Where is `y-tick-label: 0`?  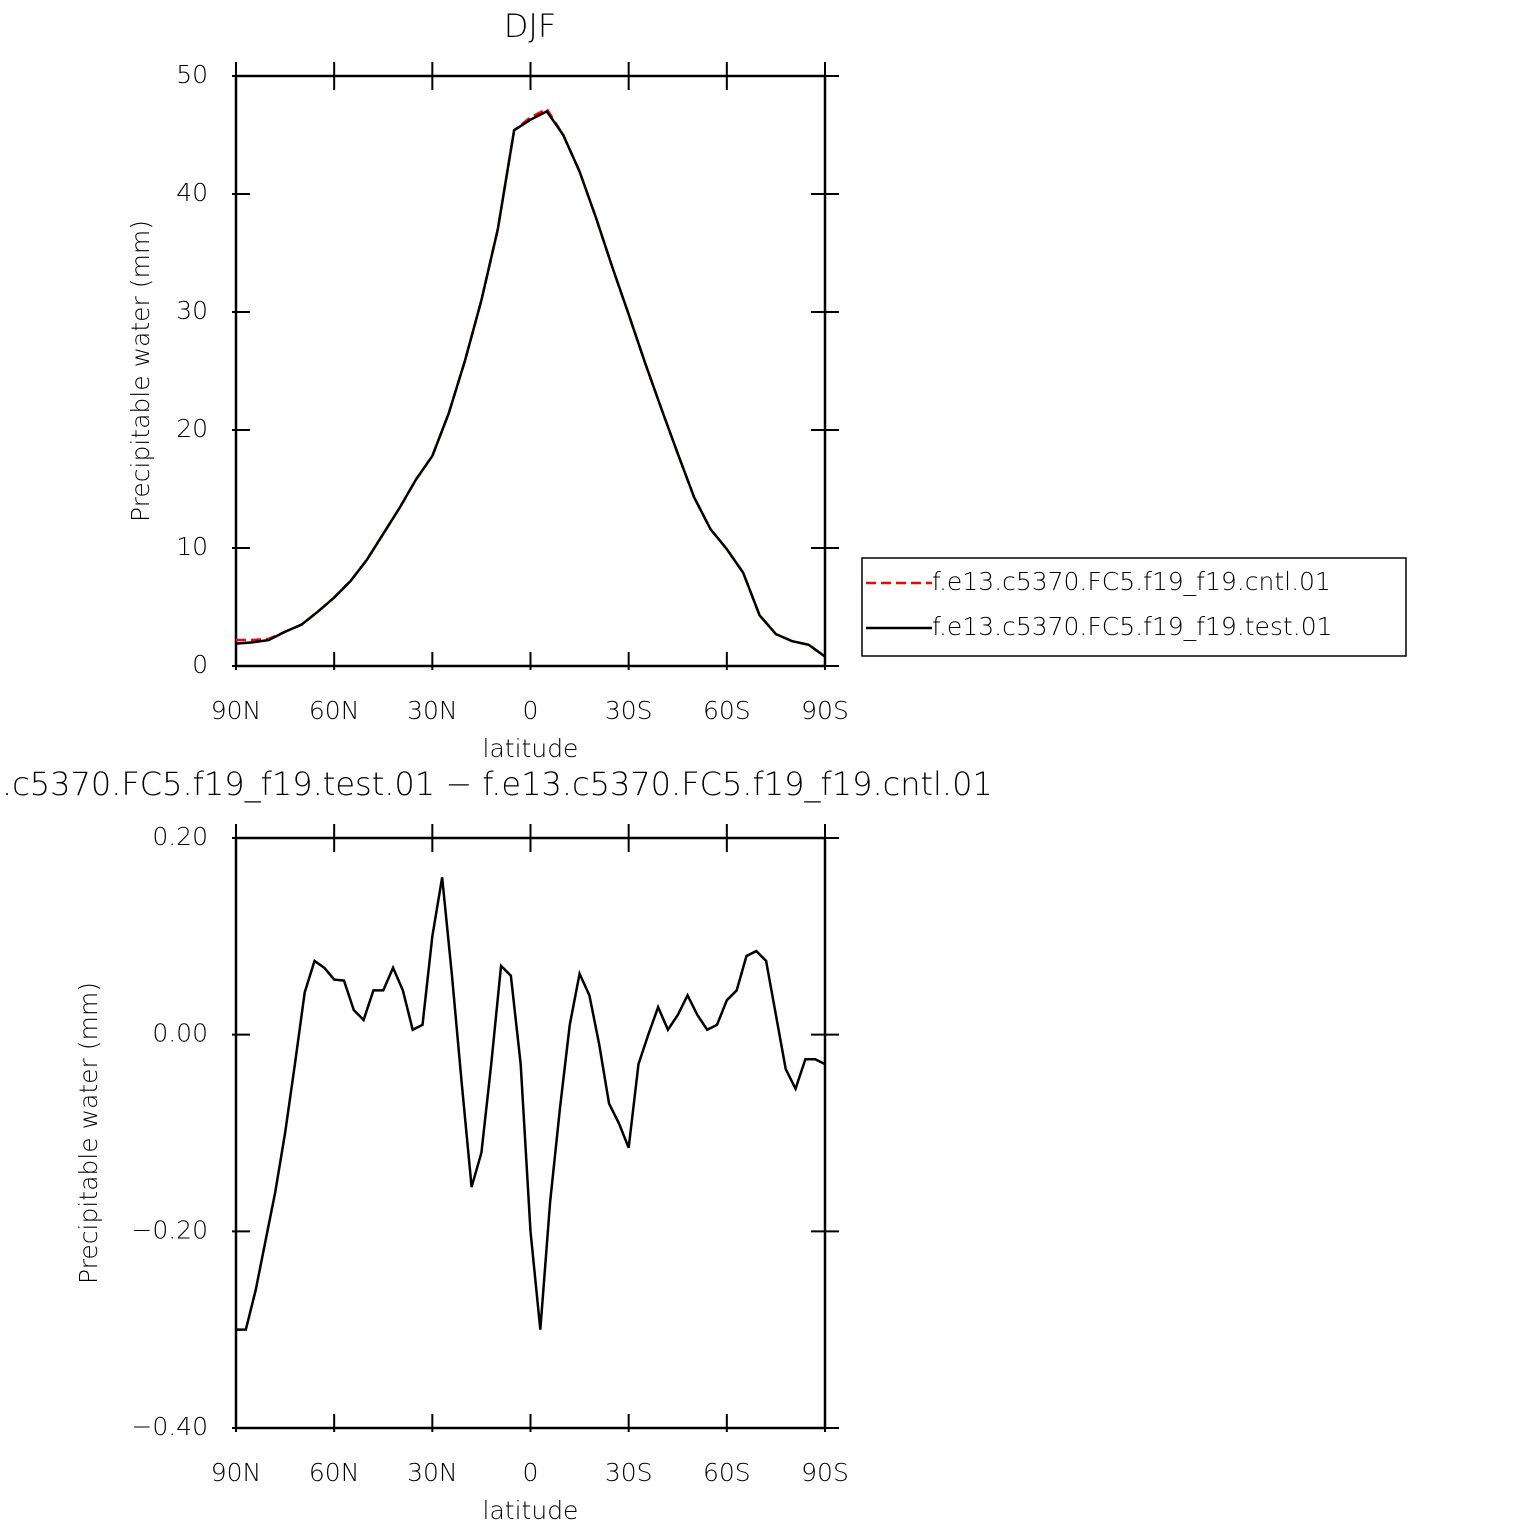 y-tick-label: 0 is located at coordinates (200, 664).